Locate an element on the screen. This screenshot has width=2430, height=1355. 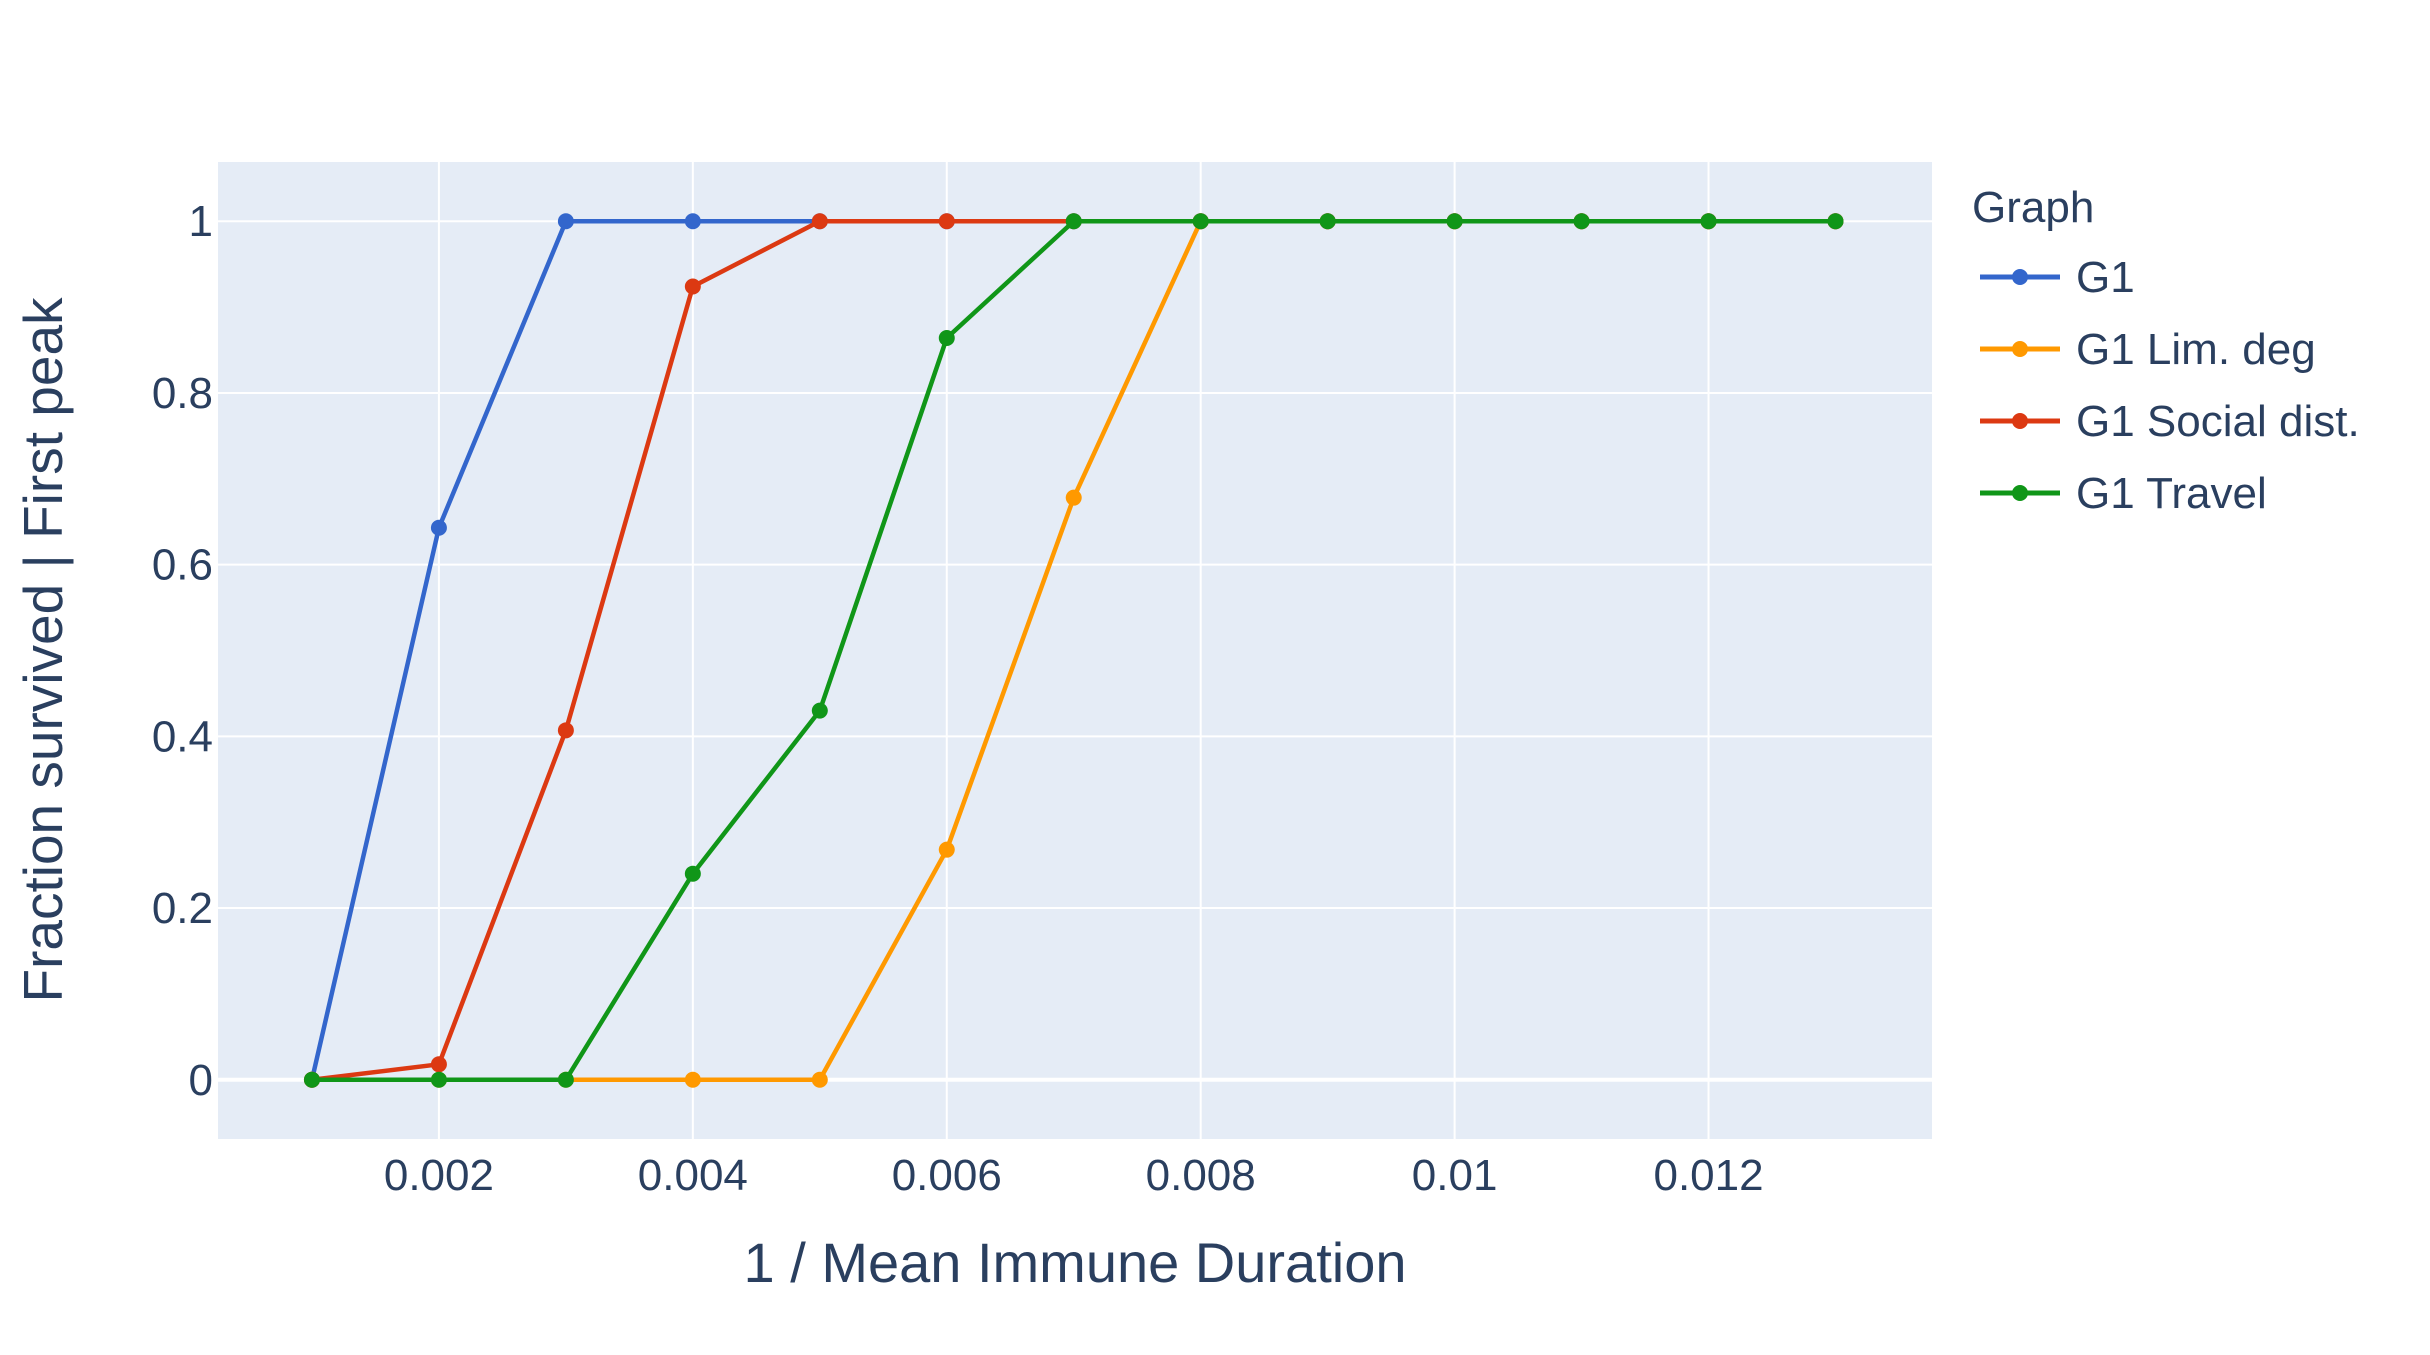
y-tick-label: 0.6 is located at coordinates (182, 565).